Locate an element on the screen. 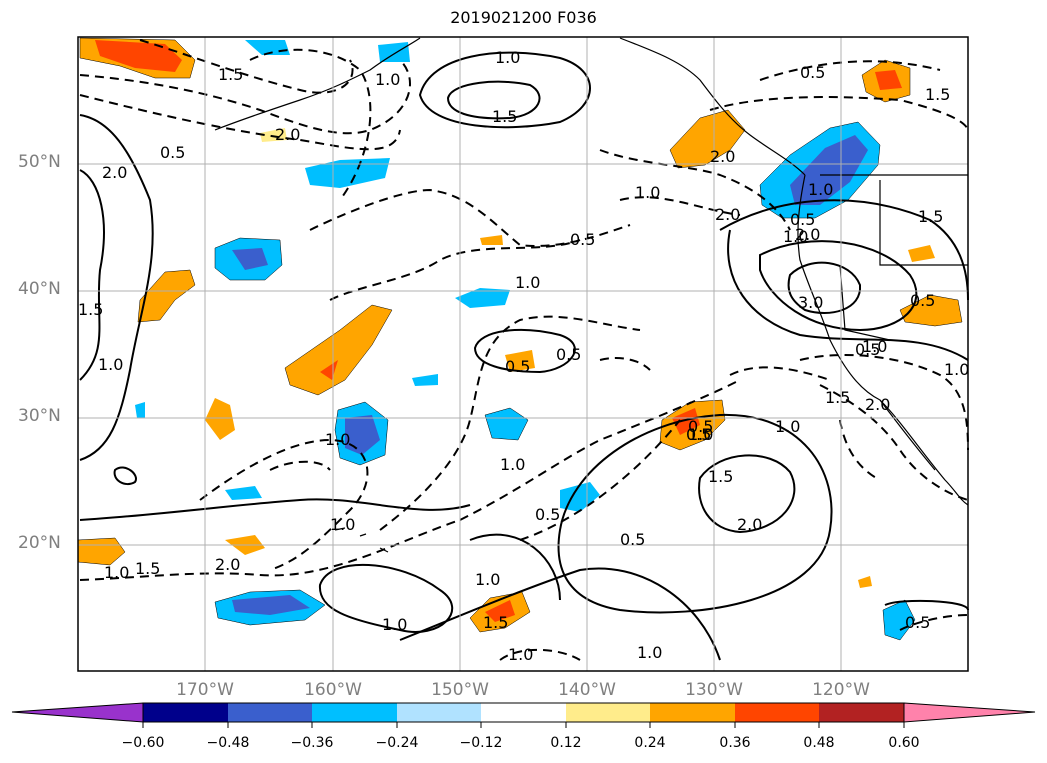 The width and height of the screenshot is (1047, 763). colorbar-tick-label: 0.36 is located at coordinates (735, 743).